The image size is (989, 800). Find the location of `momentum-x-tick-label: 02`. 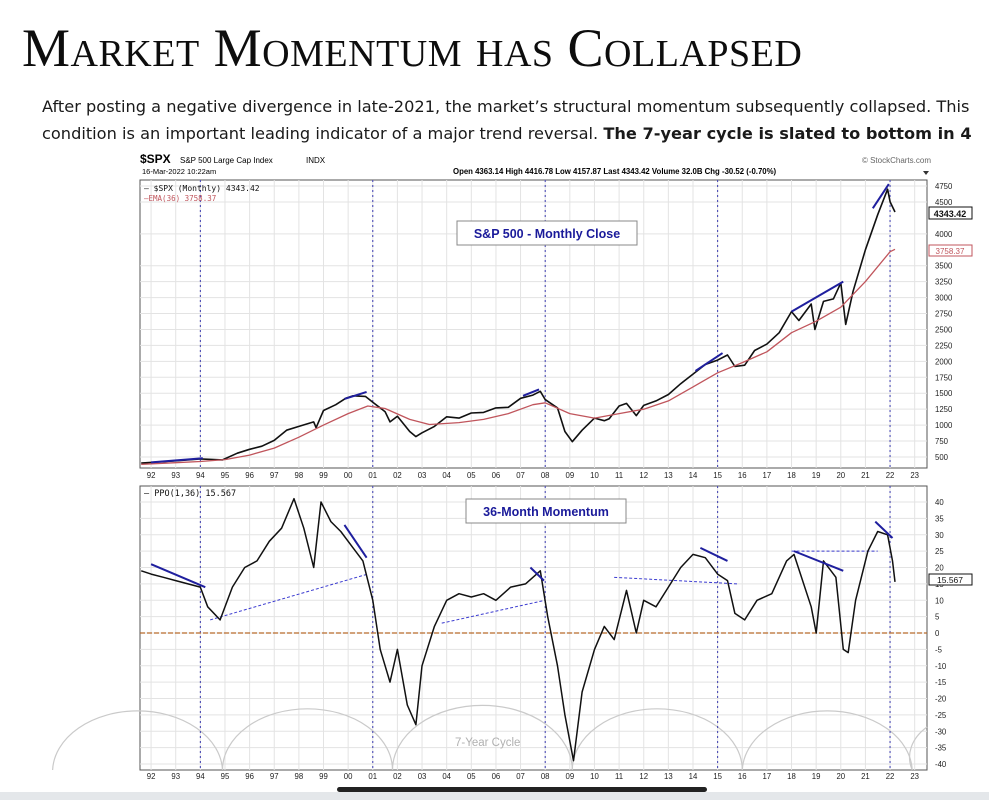

momentum-x-tick-label: 02 is located at coordinates (397, 776).